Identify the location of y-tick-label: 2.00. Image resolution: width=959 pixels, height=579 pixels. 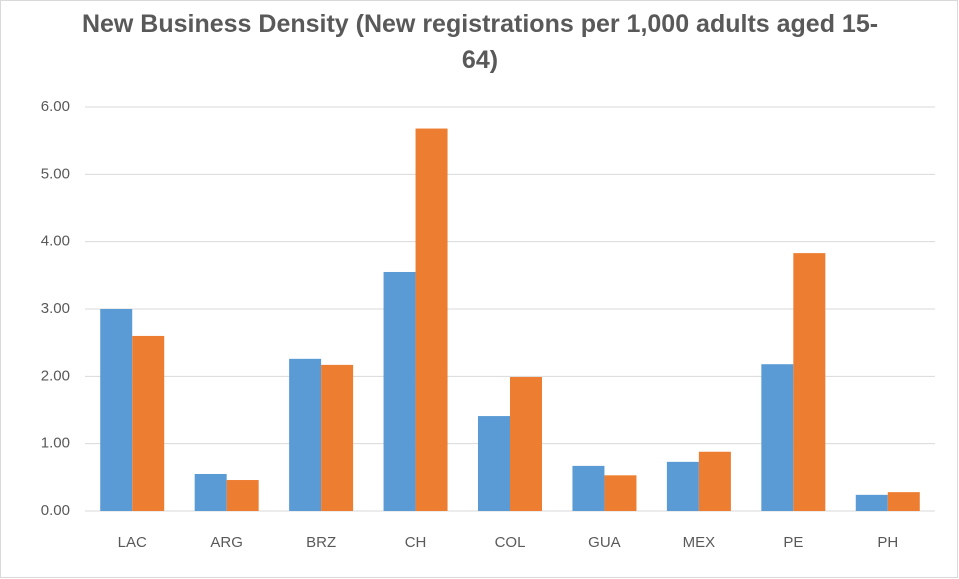
(55, 375).